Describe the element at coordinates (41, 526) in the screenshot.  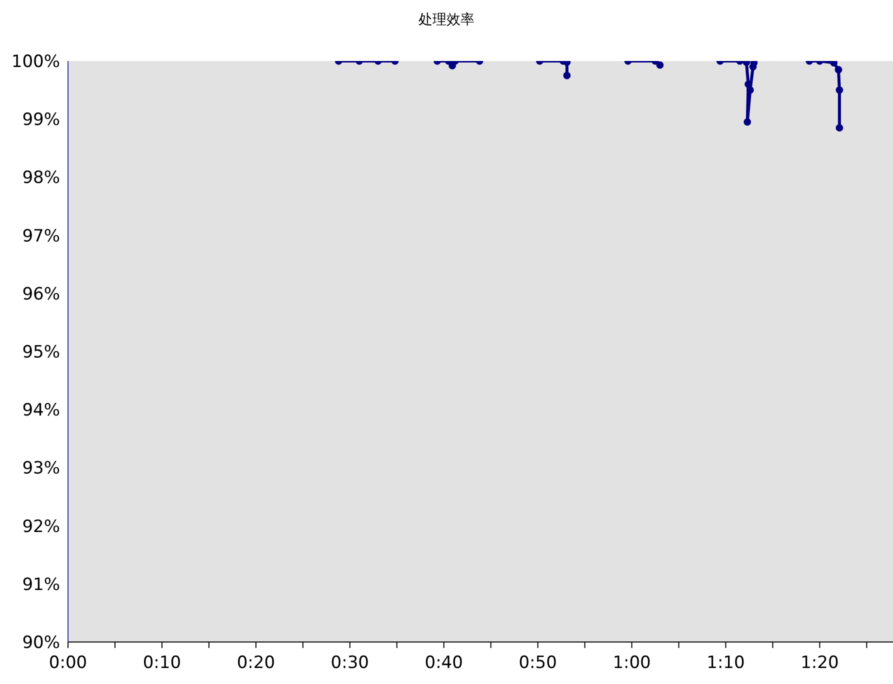
I see `y-tick-label: 92%` at that location.